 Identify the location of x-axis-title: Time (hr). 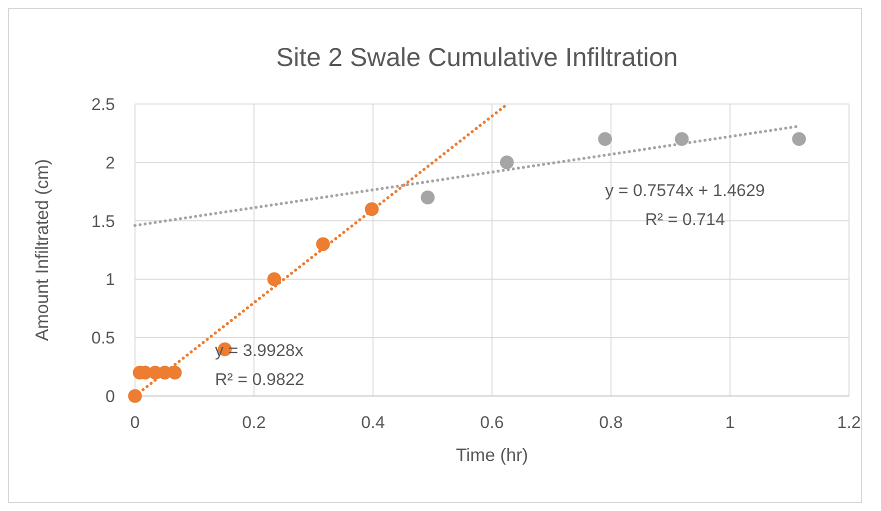
(492, 455).